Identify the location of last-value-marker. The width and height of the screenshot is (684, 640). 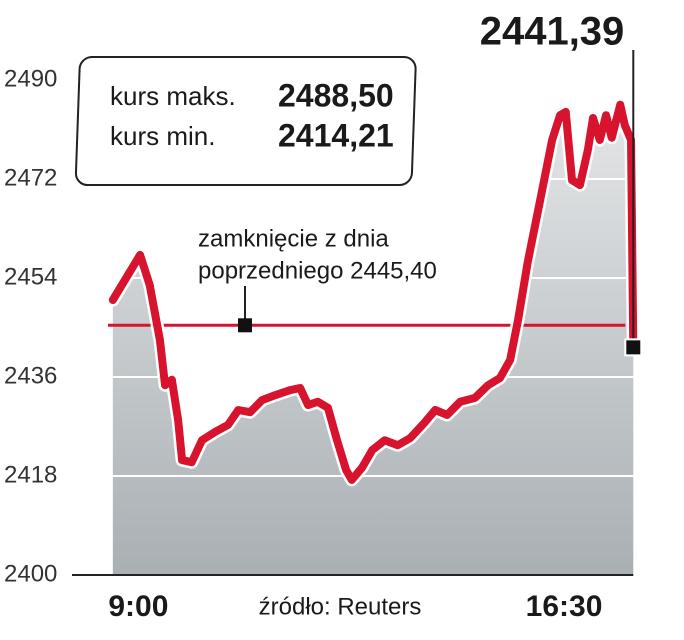
(633, 347).